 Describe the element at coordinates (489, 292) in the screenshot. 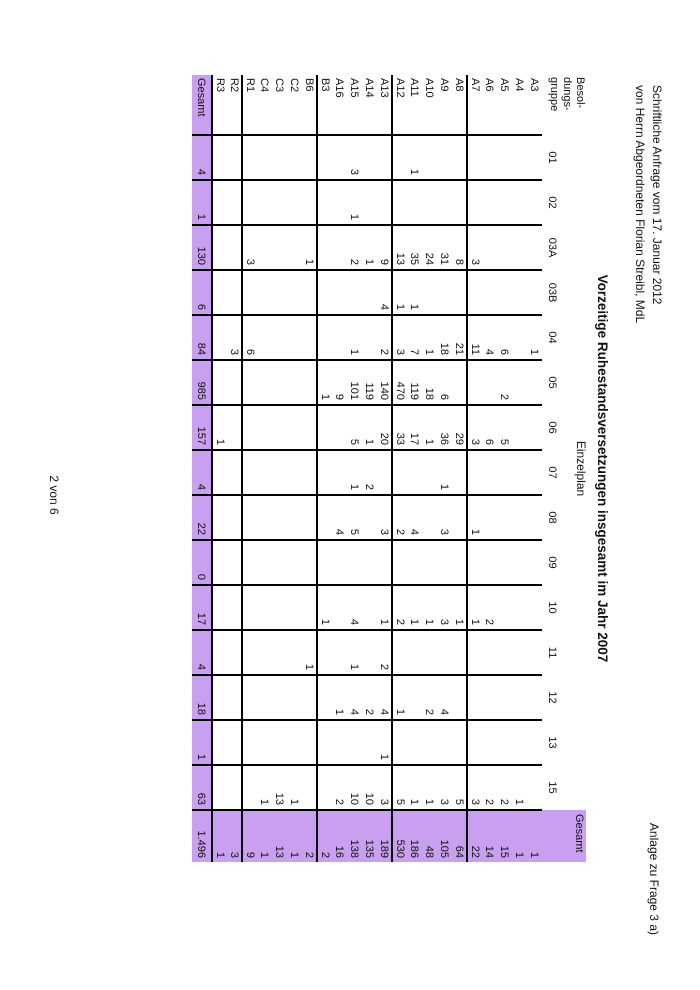

I see `cell-A6-03B` at that location.